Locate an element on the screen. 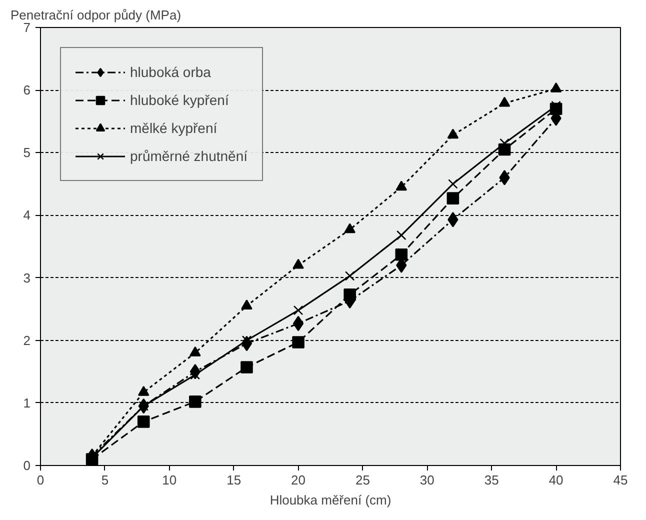 The width and height of the screenshot is (646, 520). y-tick-label: 7 is located at coordinates (27, 27).